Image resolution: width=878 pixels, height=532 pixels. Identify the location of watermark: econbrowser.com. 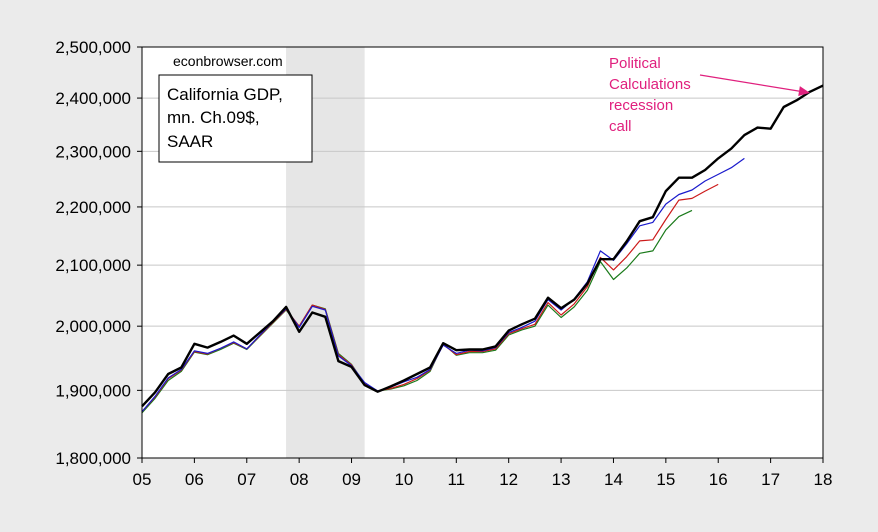
(228, 61).